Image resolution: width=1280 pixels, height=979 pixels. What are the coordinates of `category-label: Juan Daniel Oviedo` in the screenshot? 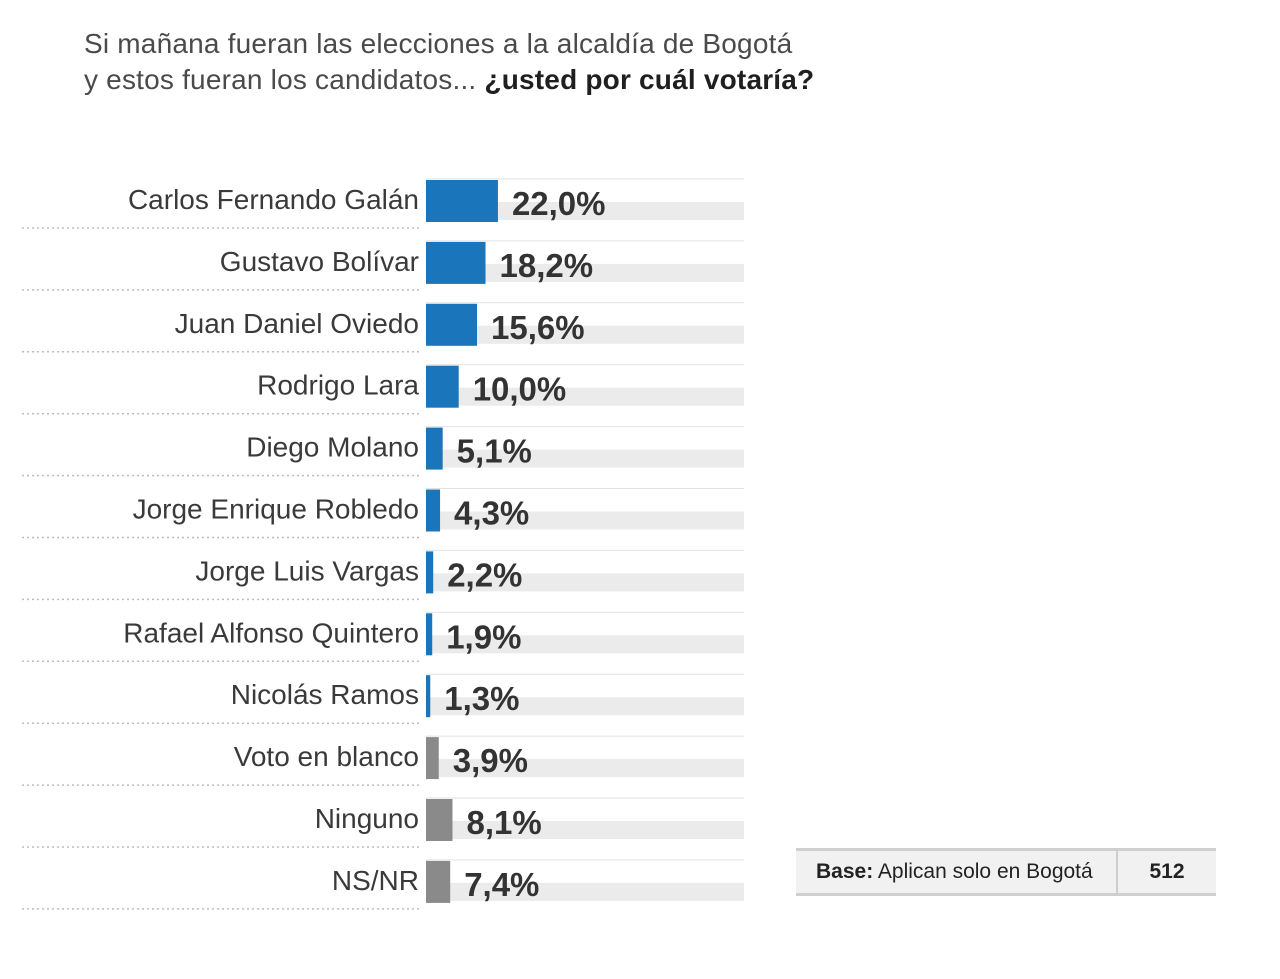 It's located at (297, 323).